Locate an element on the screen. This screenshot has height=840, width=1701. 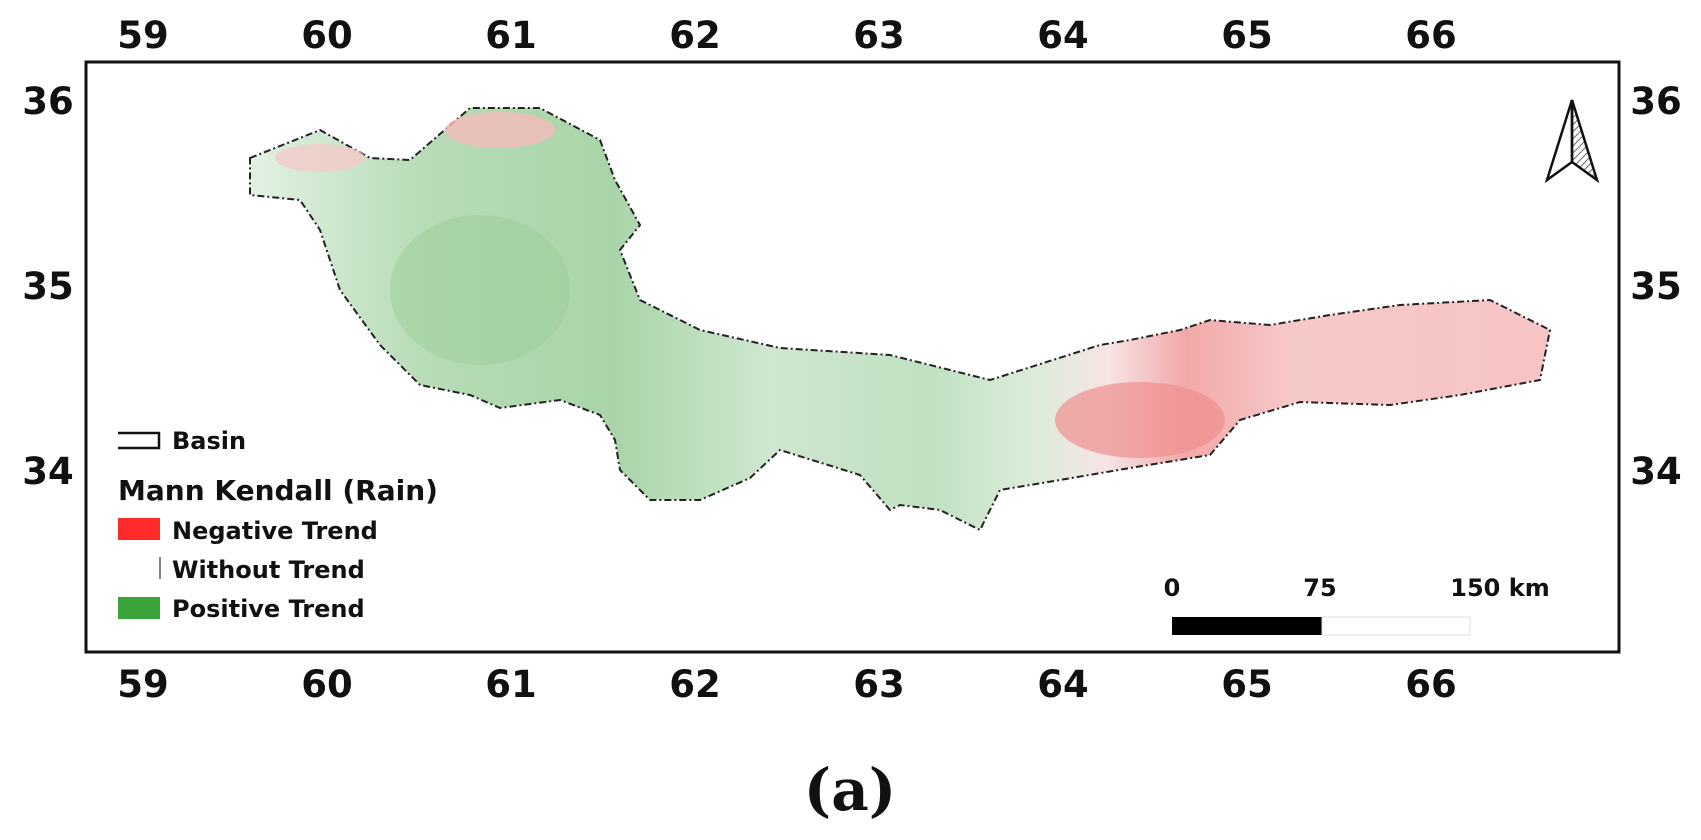
positive-trend-core is located at coordinates (480, 290).